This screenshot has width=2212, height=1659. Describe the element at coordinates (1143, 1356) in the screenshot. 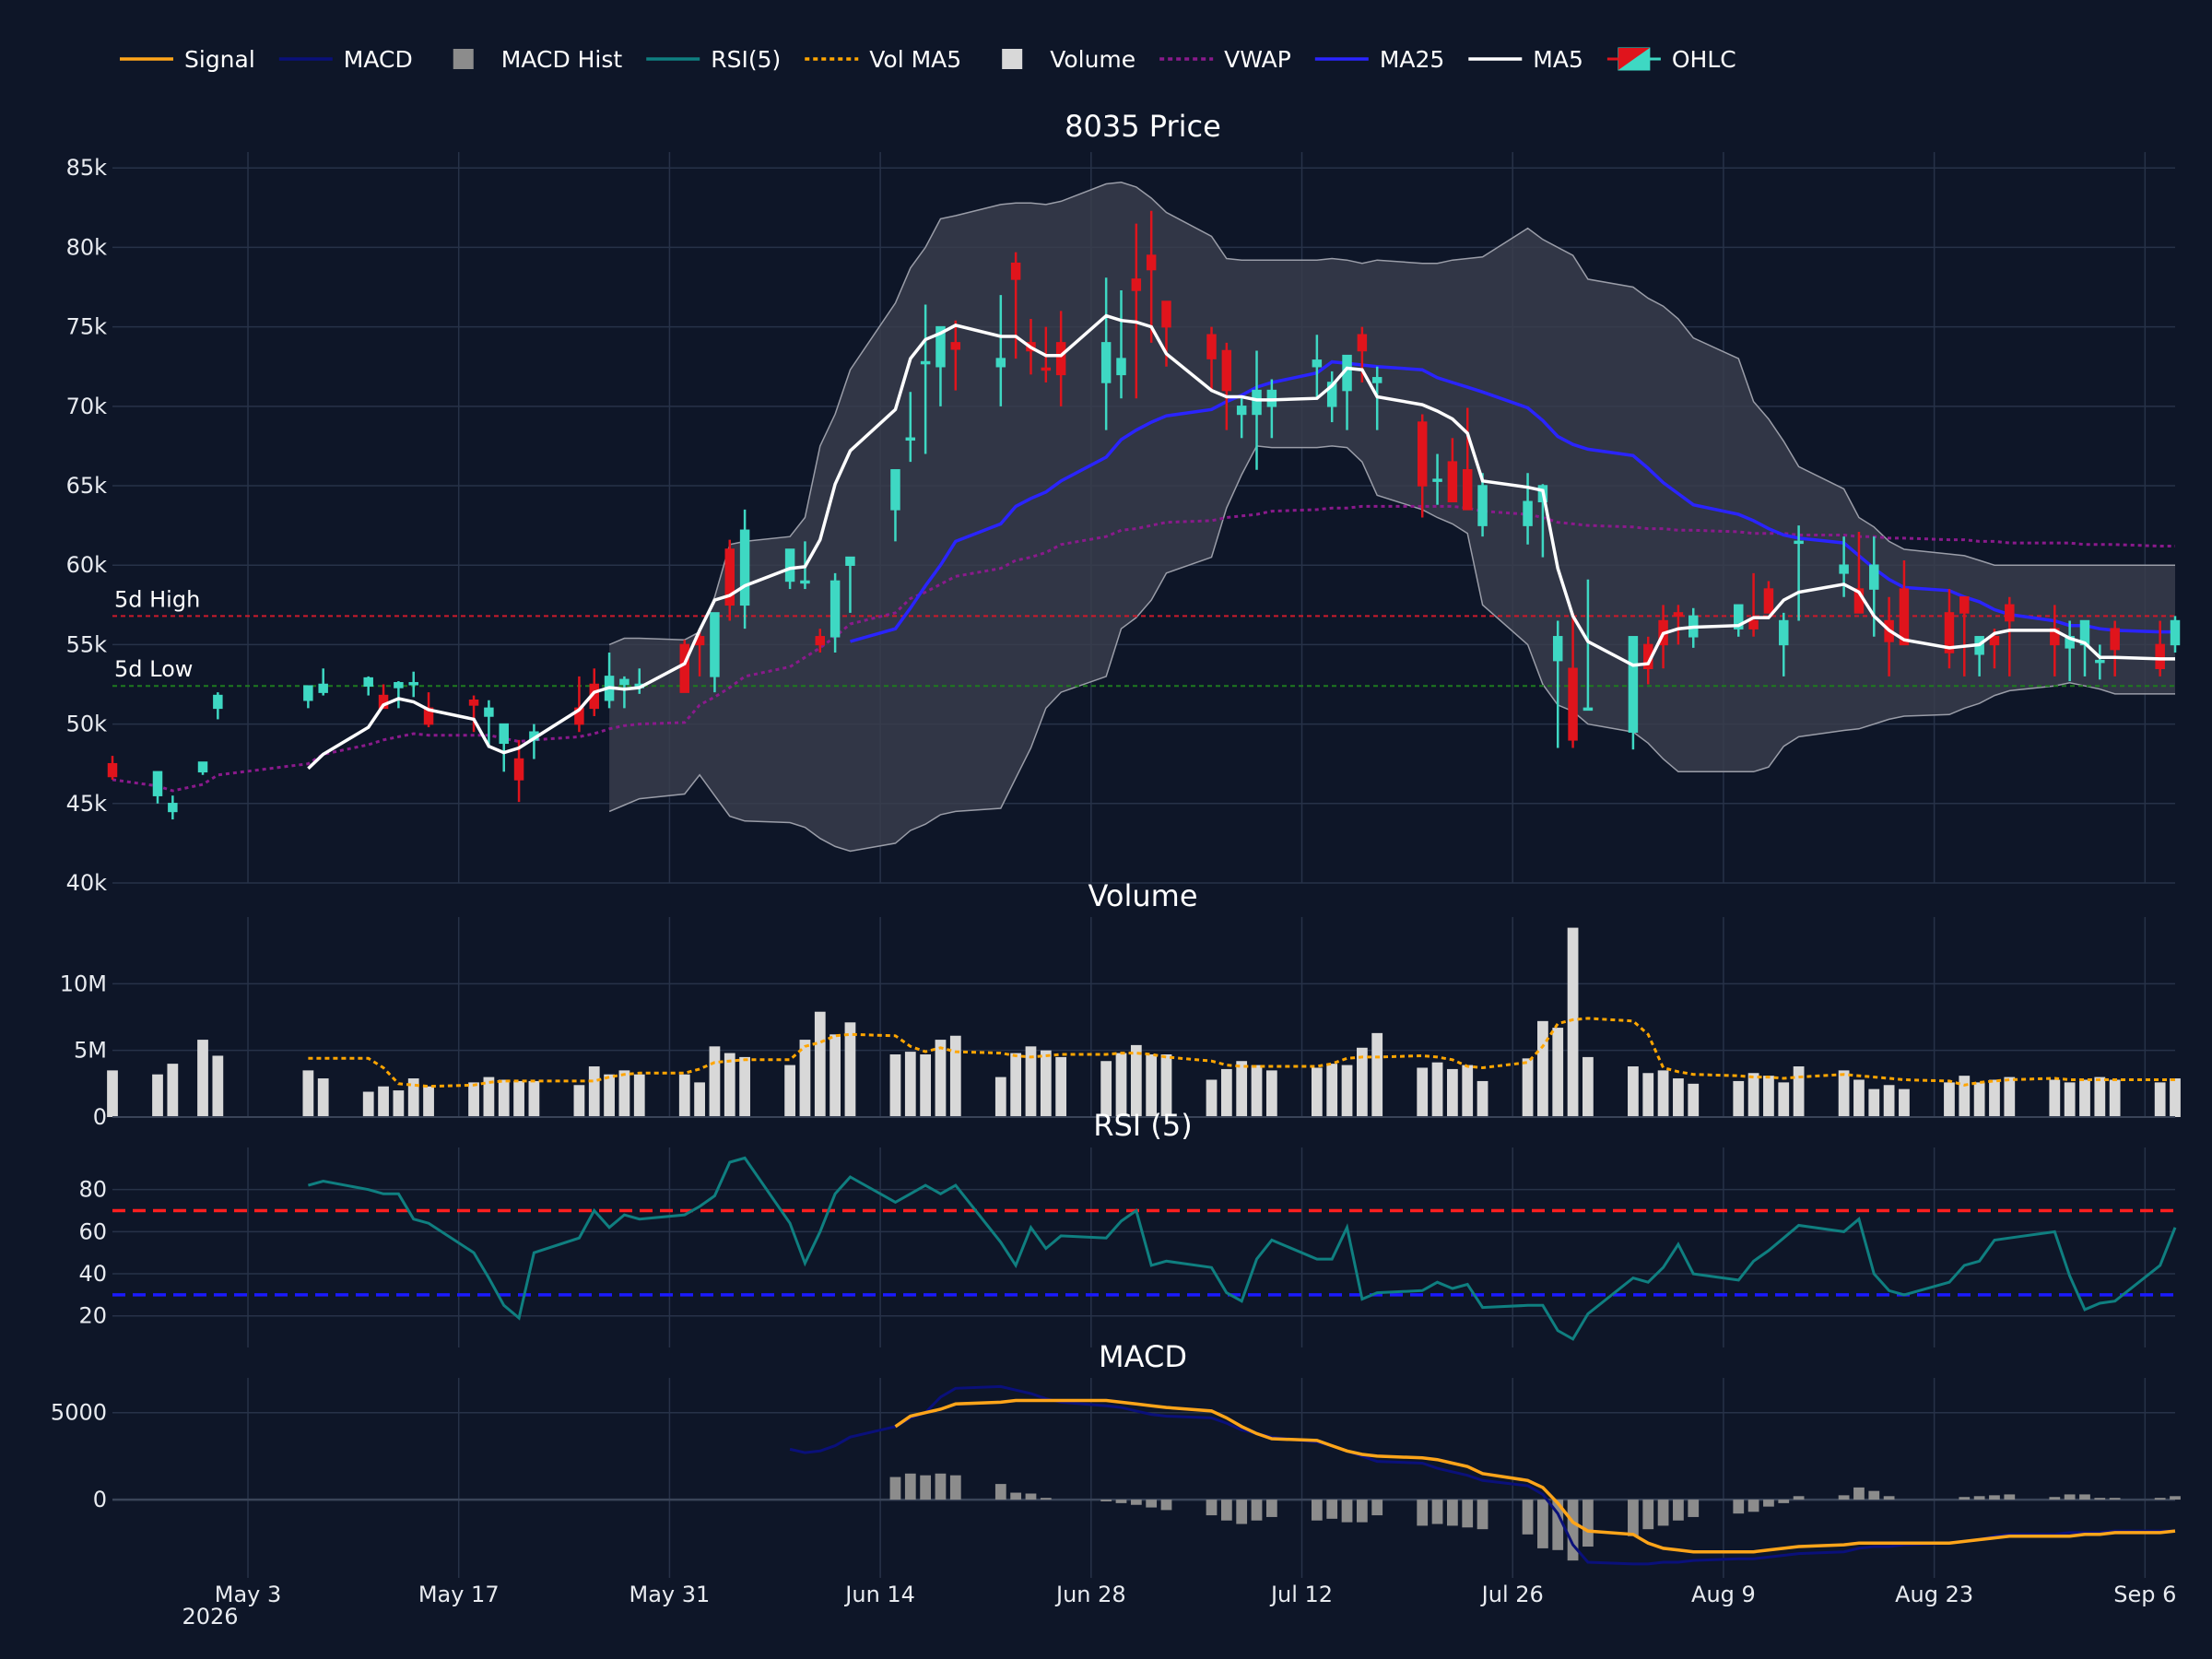

I see `macd-panel-title: MACD` at that location.